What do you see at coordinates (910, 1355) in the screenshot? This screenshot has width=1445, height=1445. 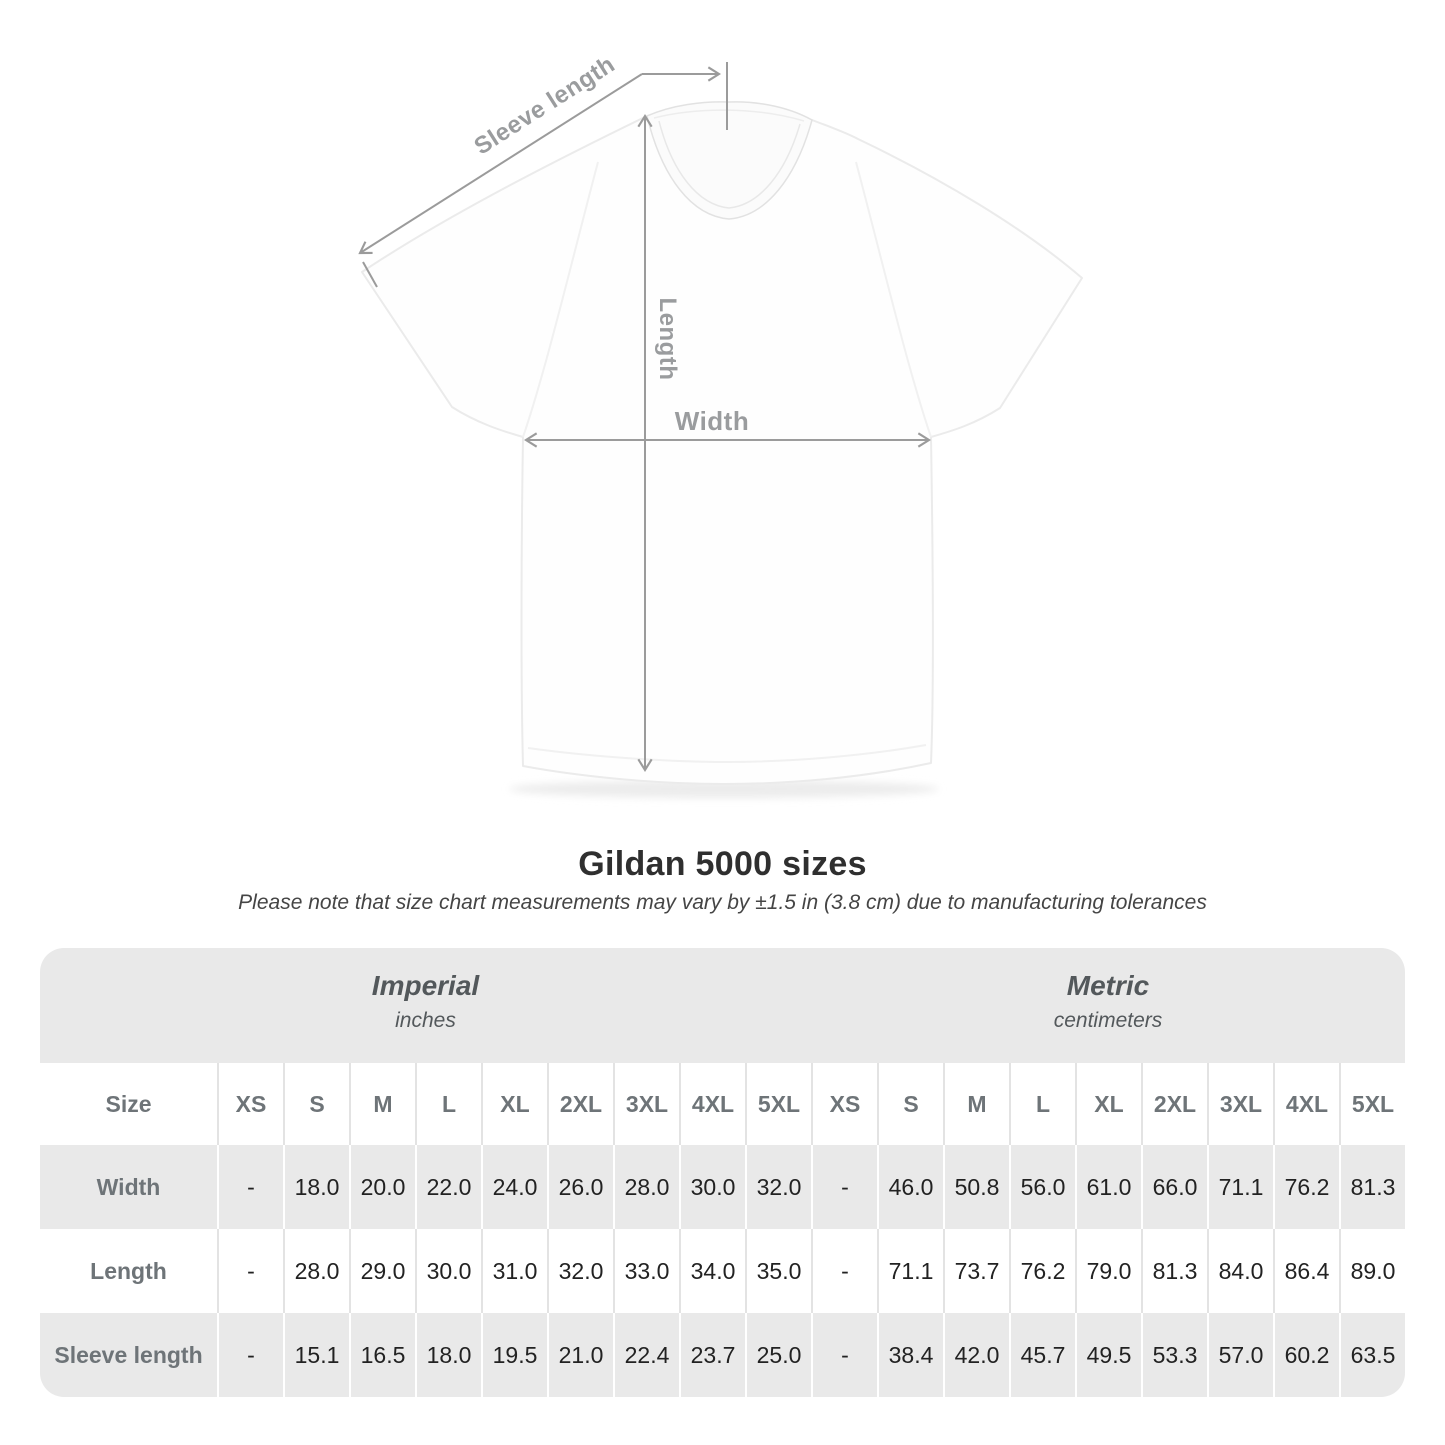 I see `size-value-cell: 38.4` at bounding box center [910, 1355].